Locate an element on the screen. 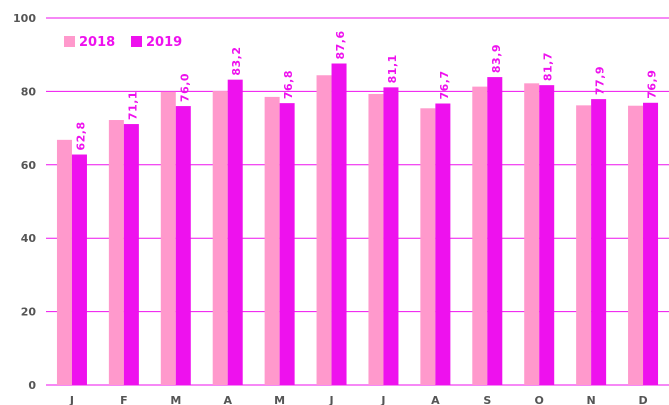 The image size is (669, 405). y-tick-label: 0 is located at coordinates (32, 385).